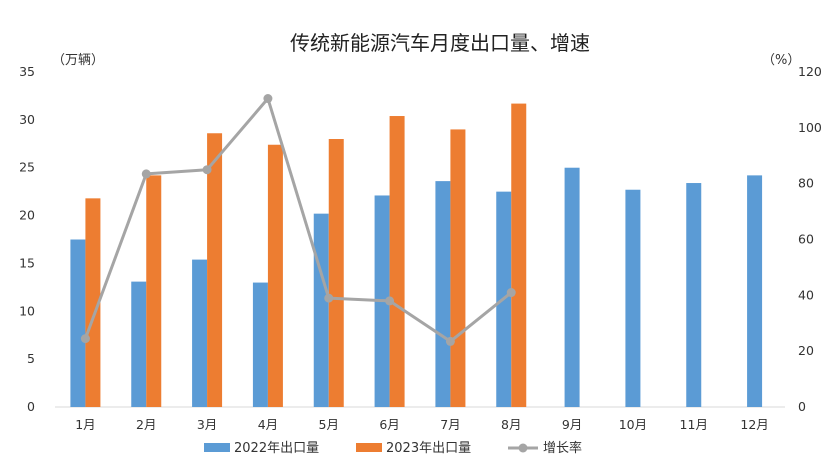 This screenshot has height=469, width=832. What do you see at coordinates (217, 447) in the screenshot?
I see `legend-swatch-2022` at bounding box center [217, 447].